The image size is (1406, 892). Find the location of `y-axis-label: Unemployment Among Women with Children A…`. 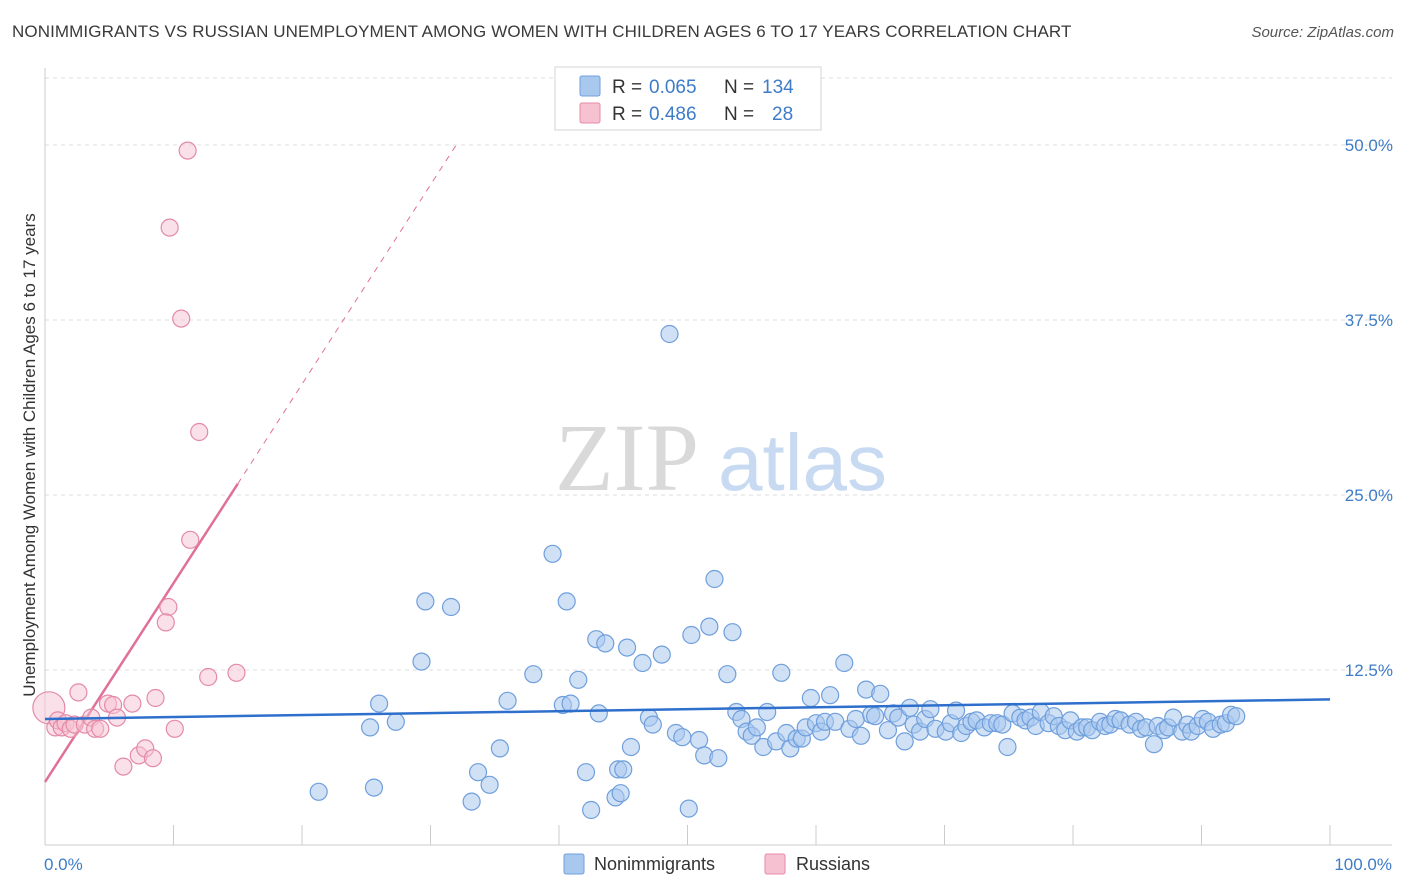

y-axis-label: Unemployment Among Women with Children A… is located at coordinates (29, 455).